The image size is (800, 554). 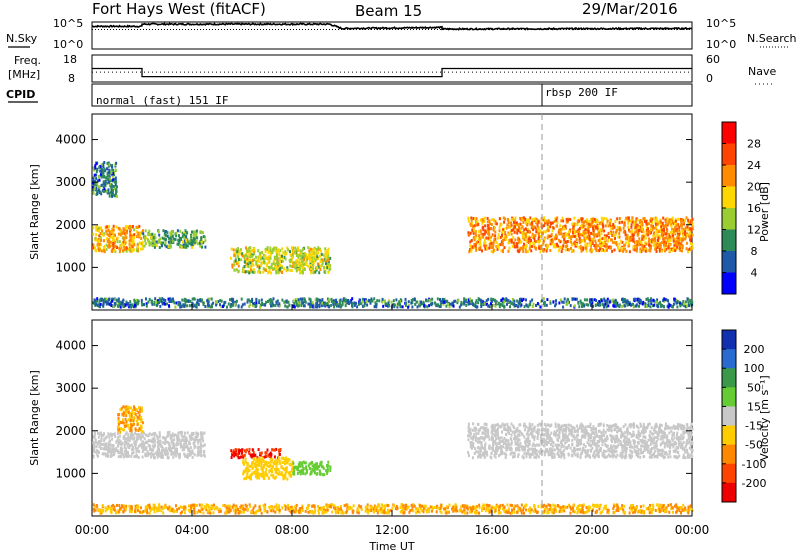 What do you see at coordinates (34, 212) in the screenshot?
I see `power-y-axis-label: Slant Range [km]` at bounding box center [34, 212].